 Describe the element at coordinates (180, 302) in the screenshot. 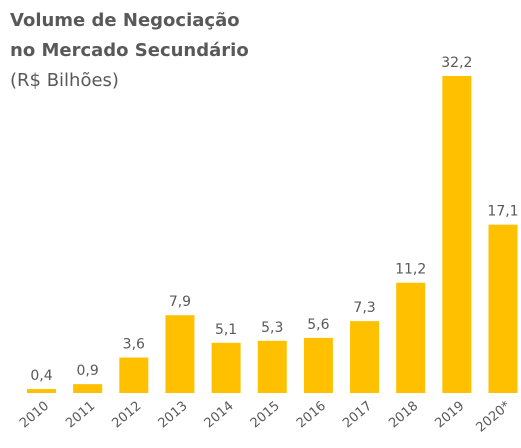

I see `data-label: 7,9` at that location.